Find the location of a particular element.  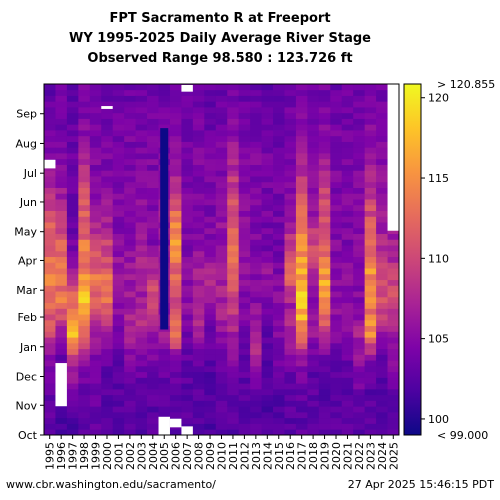

chart-subtitle-line2: Observed Range 98.580 : 123.726 ft is located at coordinates (220, 58).